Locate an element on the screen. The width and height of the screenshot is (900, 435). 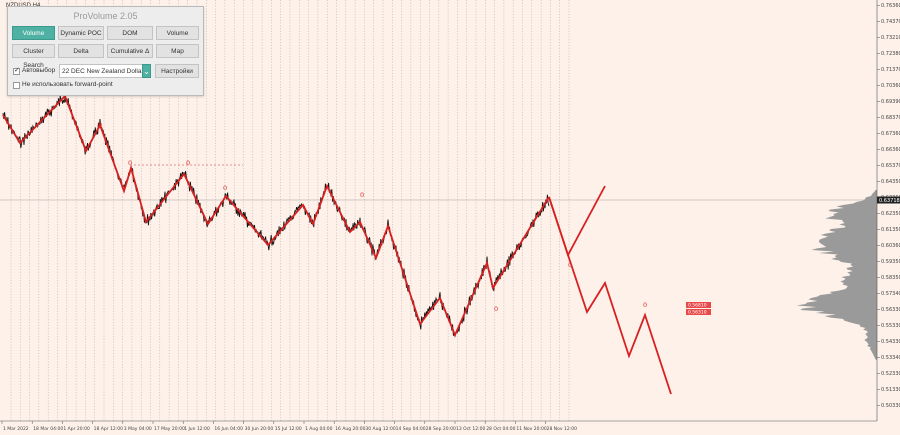
volume-profile-button: Volume Profile is located at coordinates (33, 38).